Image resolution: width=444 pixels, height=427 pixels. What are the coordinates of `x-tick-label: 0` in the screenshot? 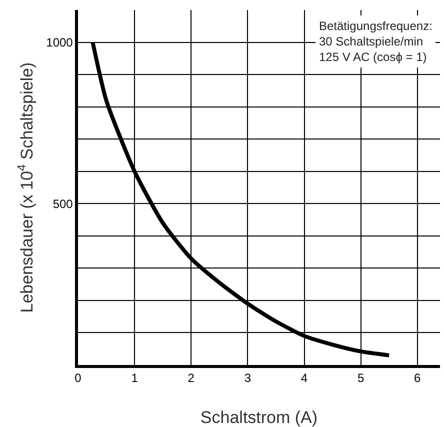 It's located at (78, 378).